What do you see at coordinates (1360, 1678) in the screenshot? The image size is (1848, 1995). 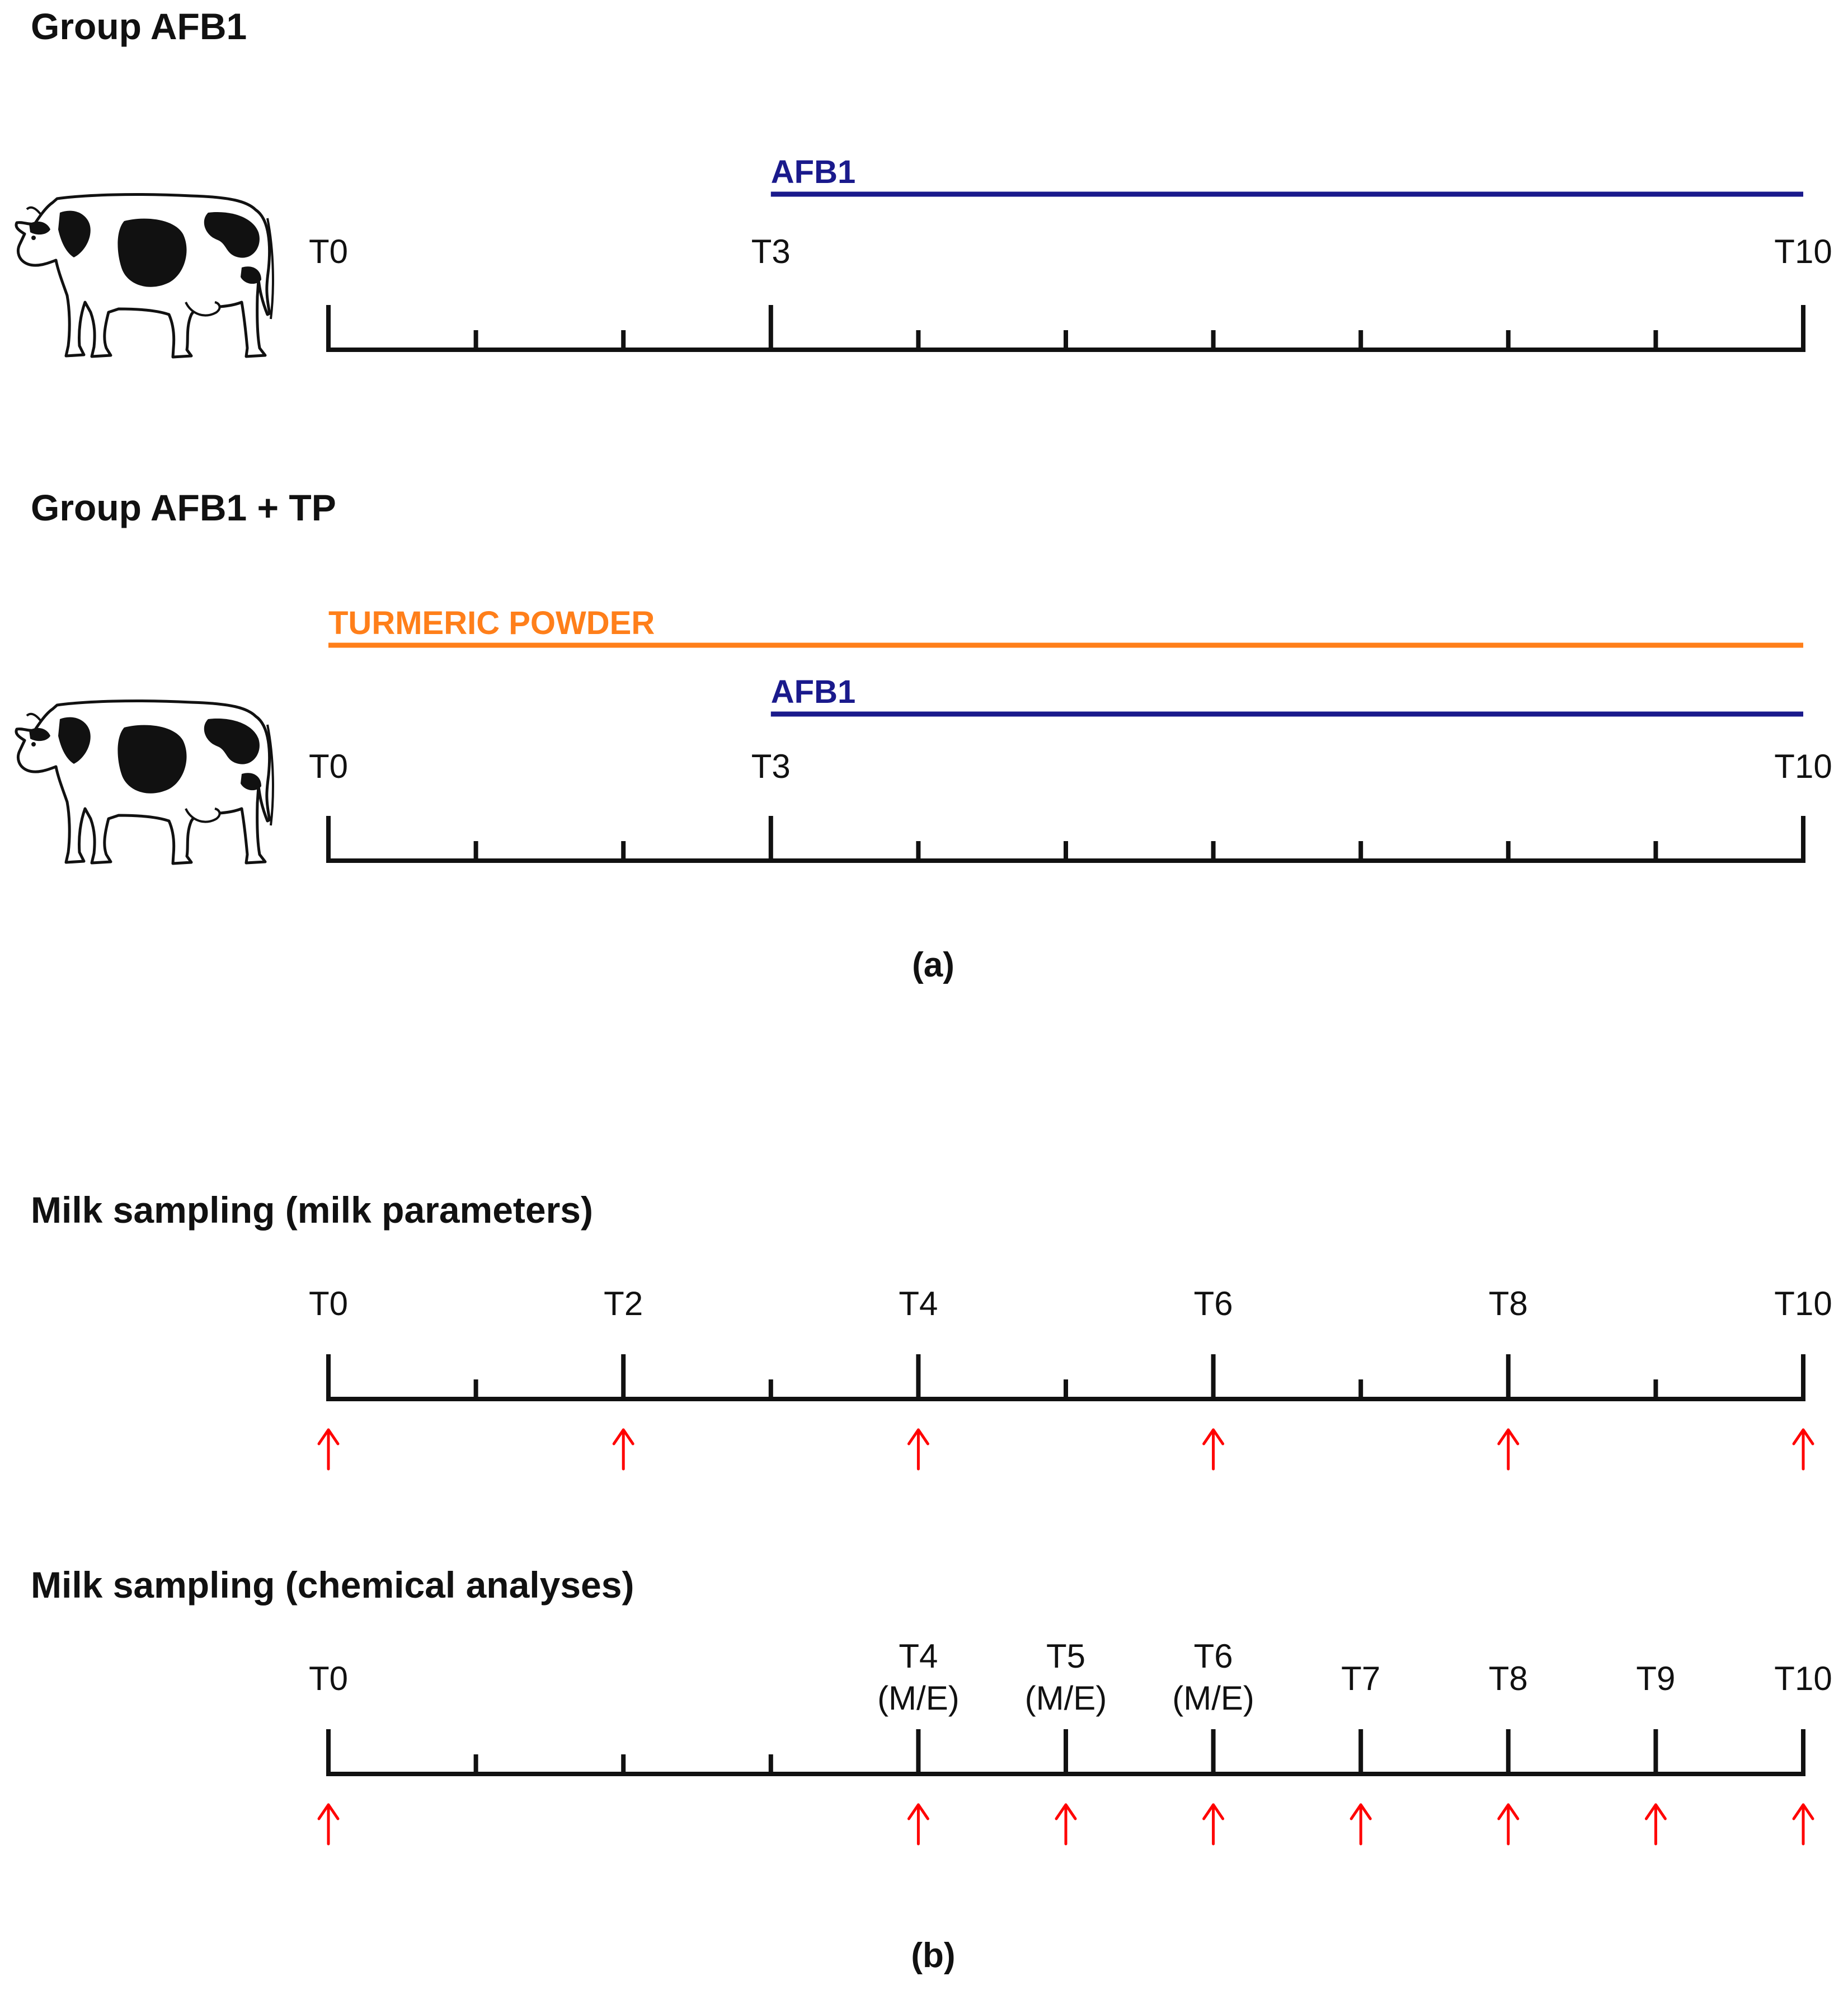 I see `time-label-t7: T7` at bounding box center [1360, 1678].